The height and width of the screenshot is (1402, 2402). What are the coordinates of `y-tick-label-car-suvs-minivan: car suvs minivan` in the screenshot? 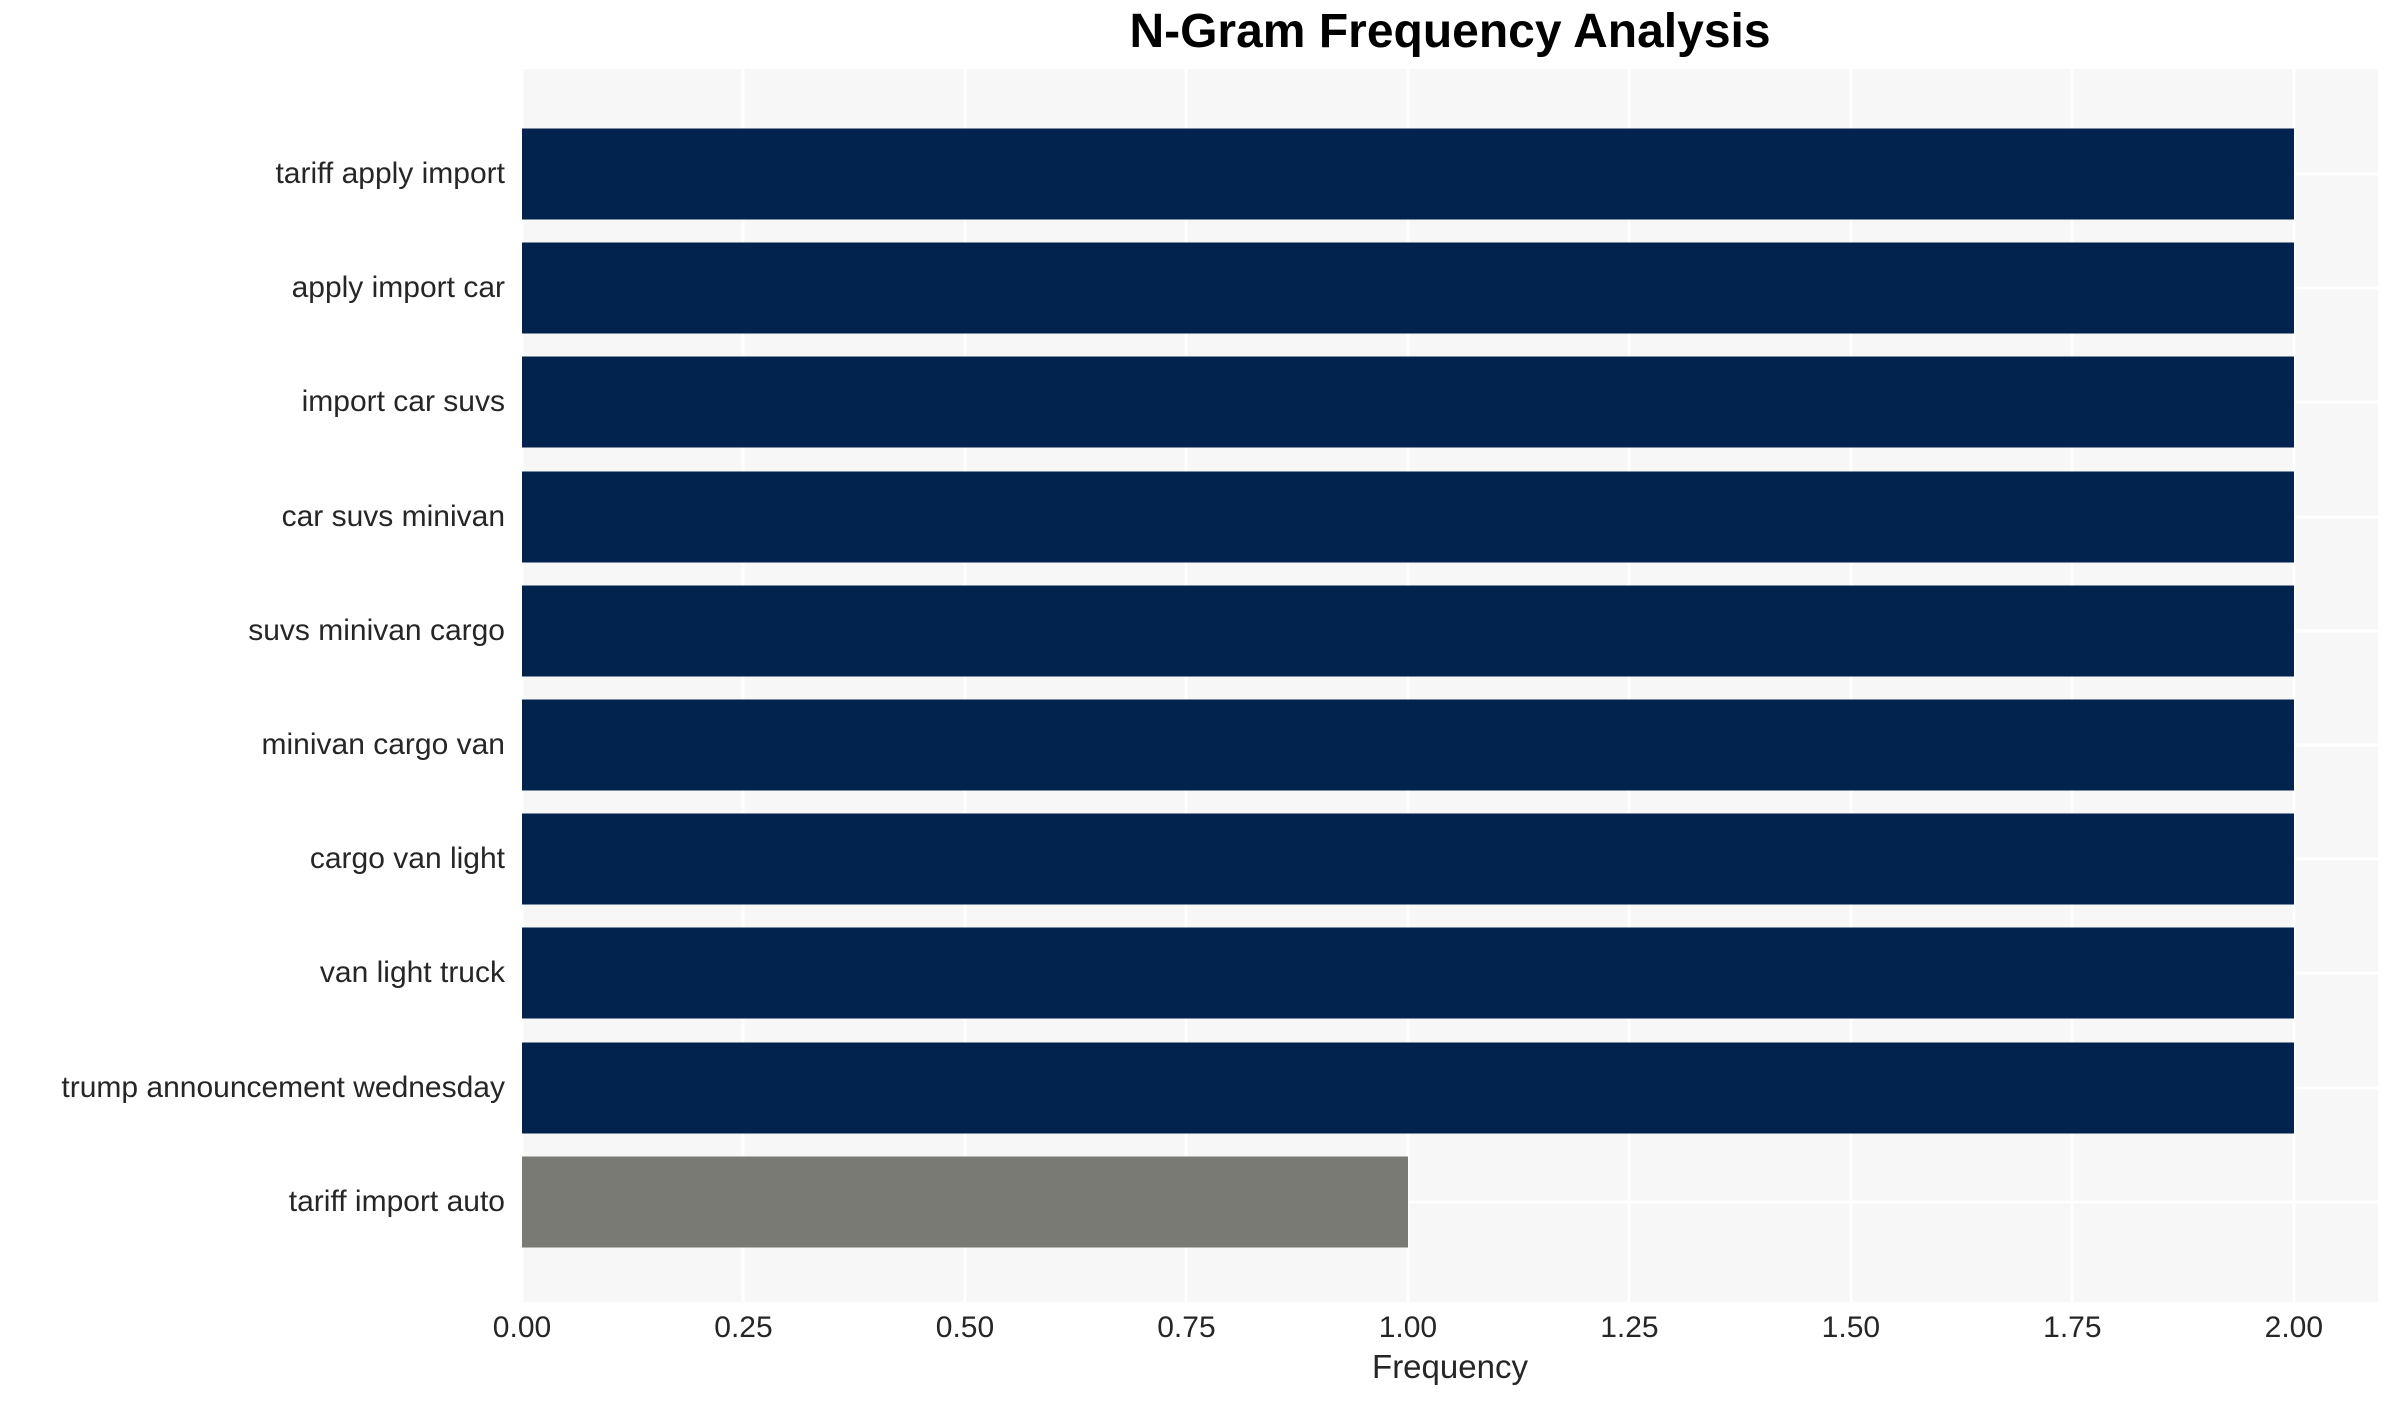 It's located at (393, 516).